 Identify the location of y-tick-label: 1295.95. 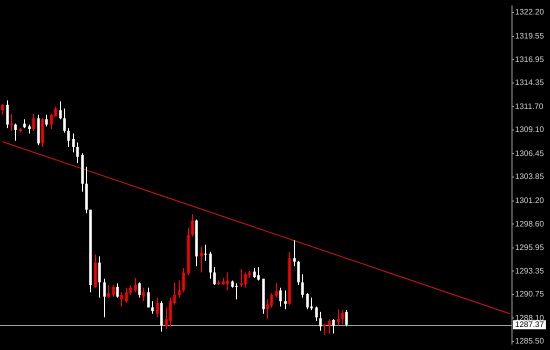
(529, 247).